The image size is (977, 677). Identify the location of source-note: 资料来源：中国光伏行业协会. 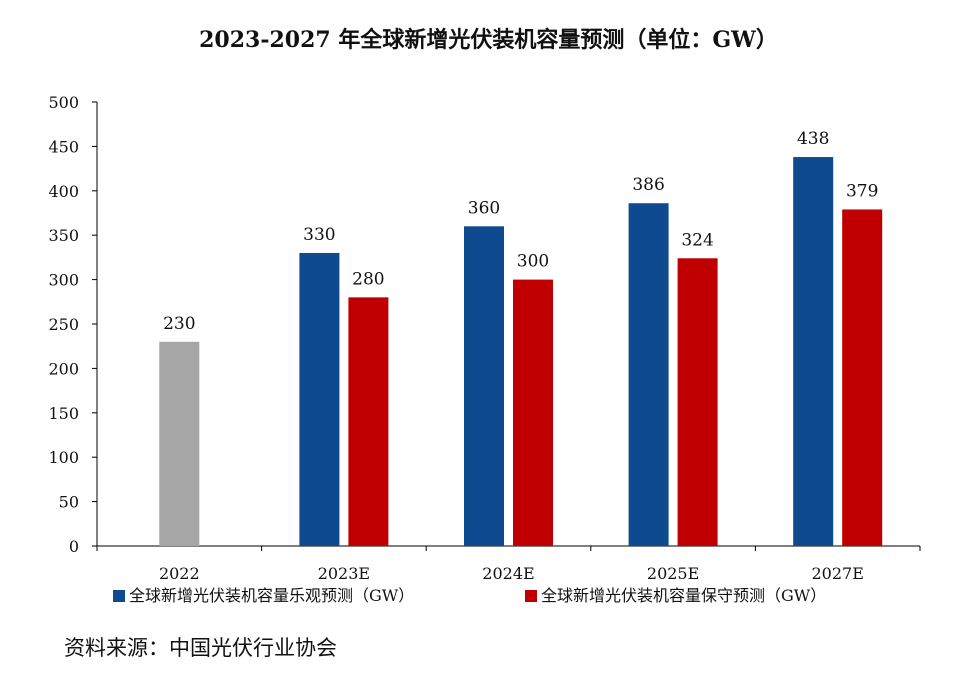
(200, 648).